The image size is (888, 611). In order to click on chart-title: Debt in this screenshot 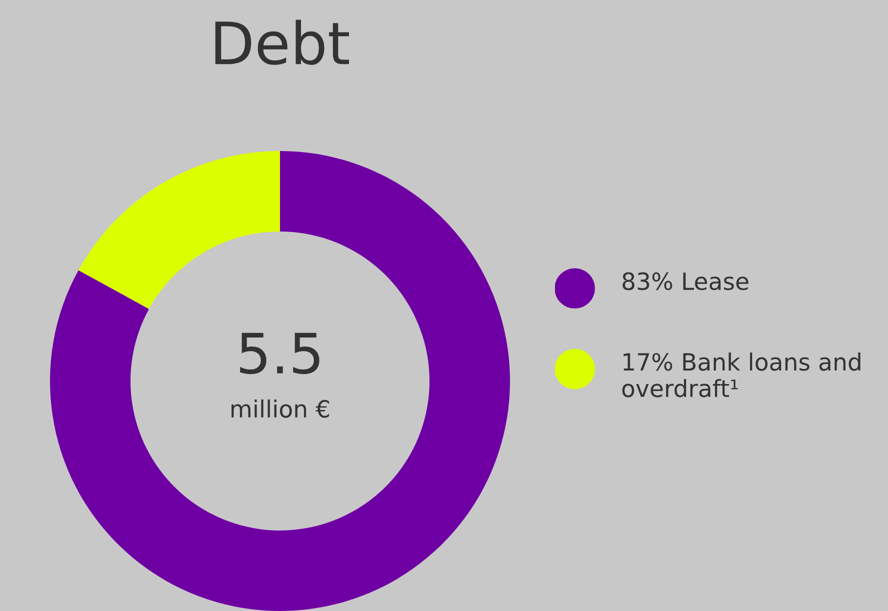, I will do `click(282, 42)`.